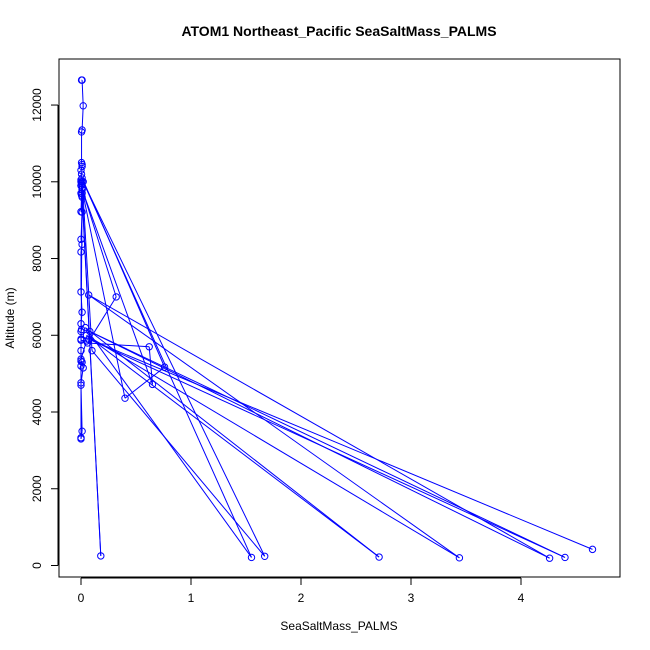 The height and width of the screenshot is (650, 650). I want to click on y-tick-label: 6000, so click(37, 335).